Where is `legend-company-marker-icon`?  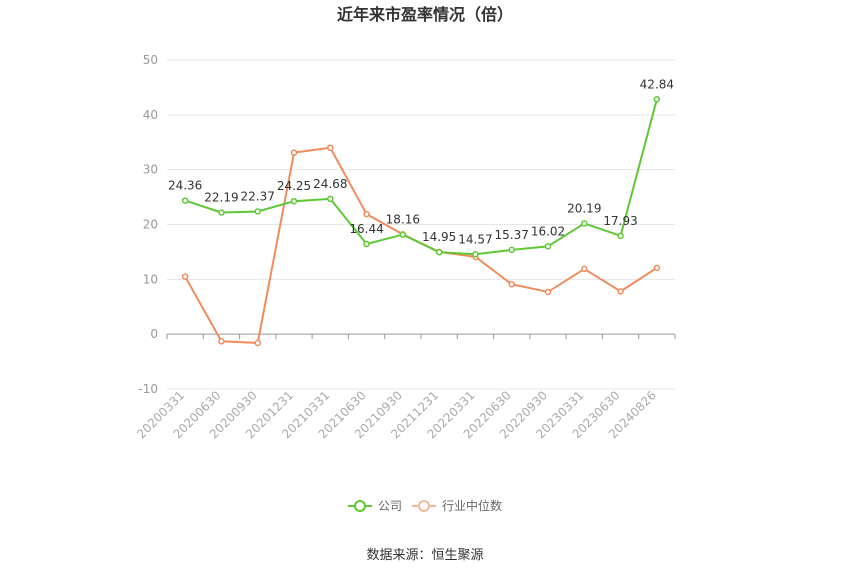 legend-company-marker-icon is located at coordinates (360, 506).